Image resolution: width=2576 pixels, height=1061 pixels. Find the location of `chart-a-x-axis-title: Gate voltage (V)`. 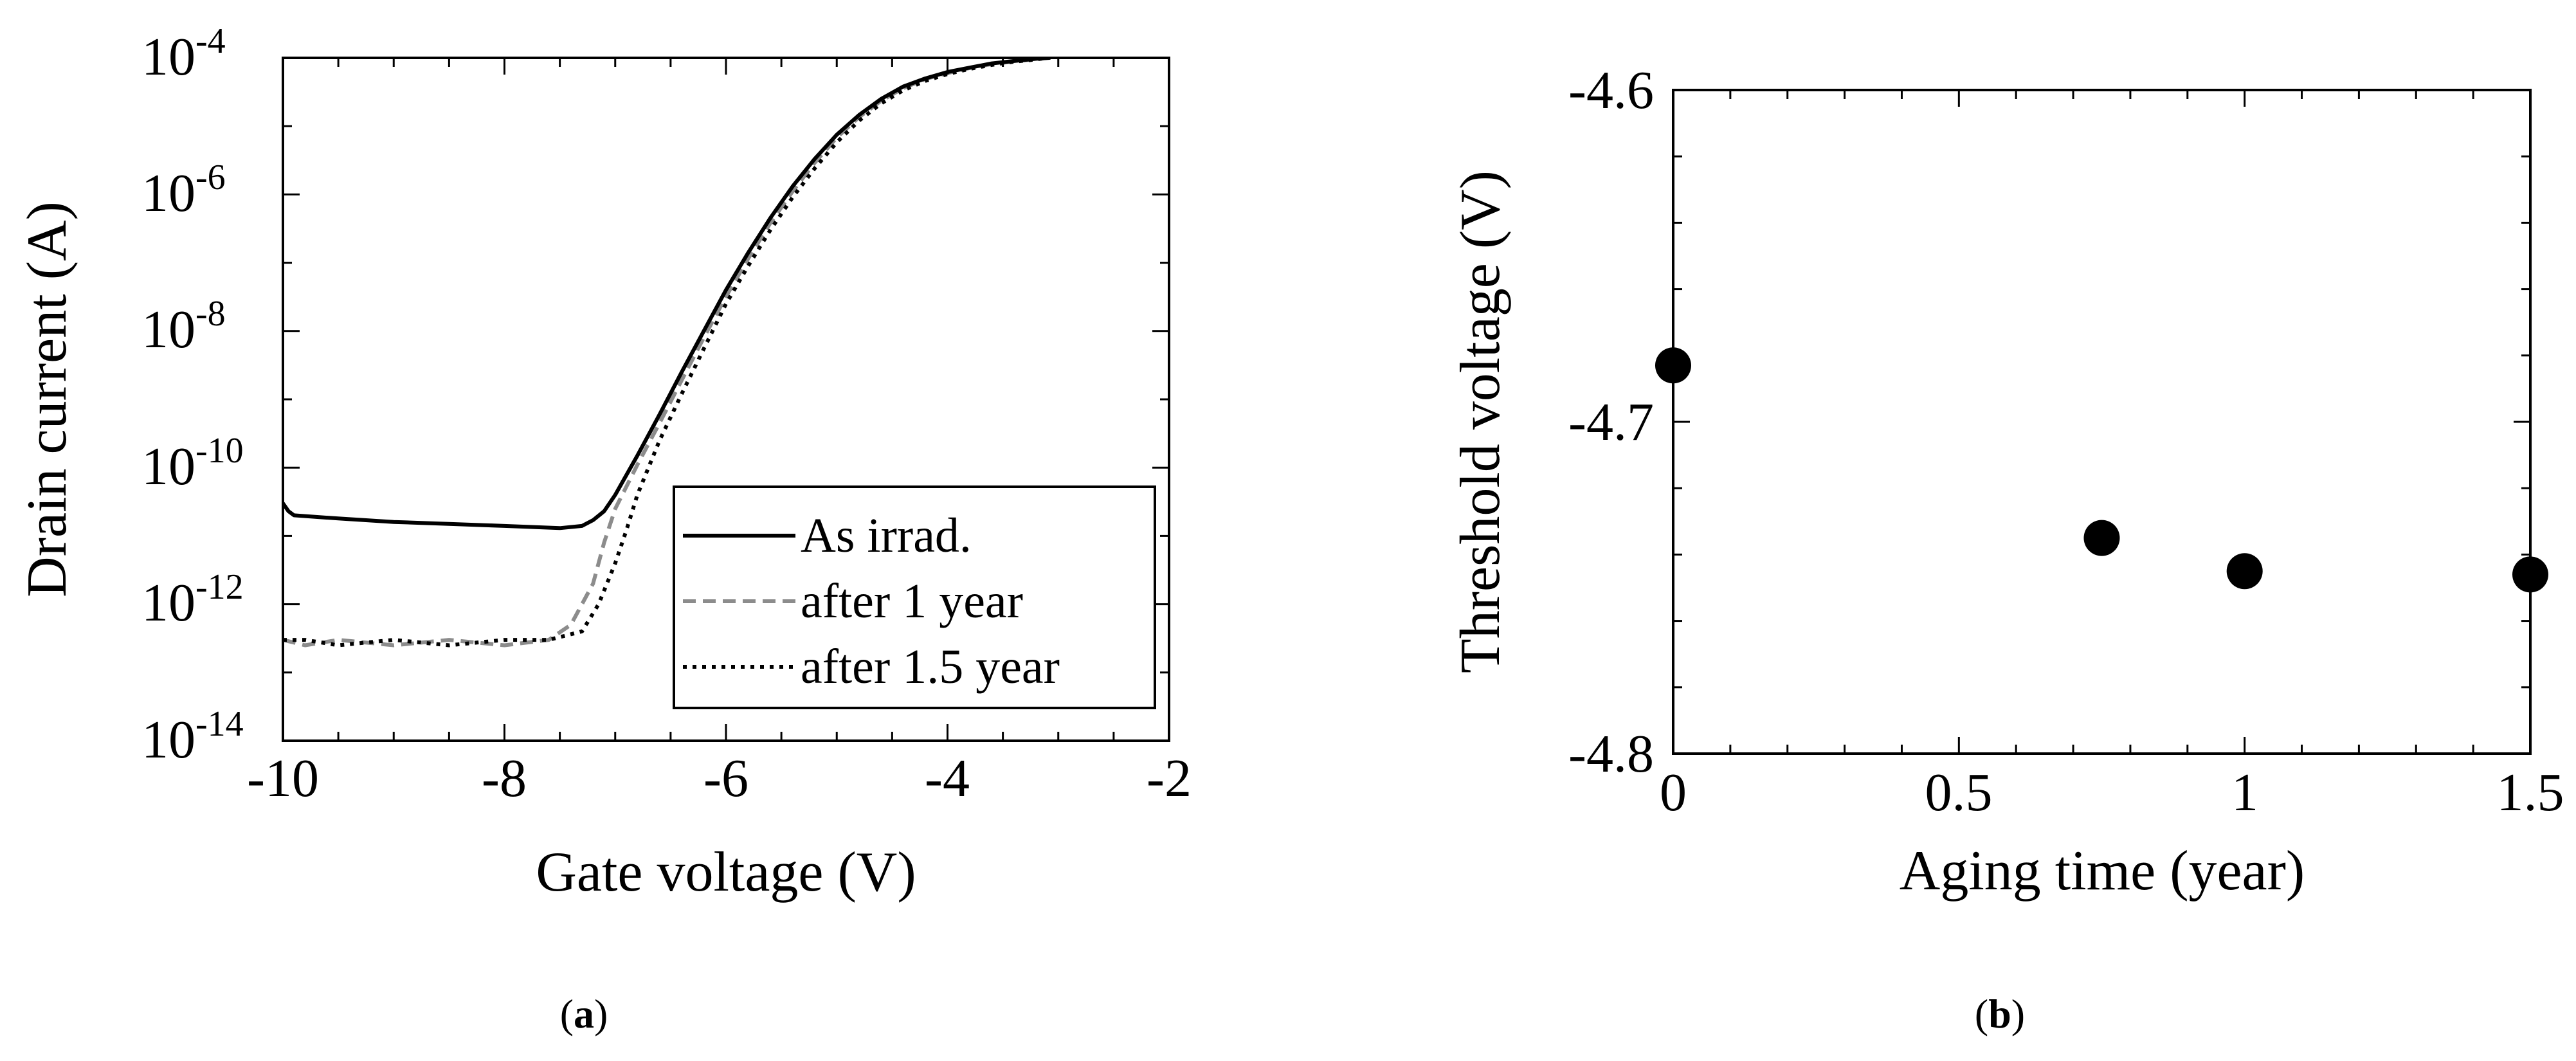

chart-a-x-axis-title: Gate voltage (V) is located at coordinates (726, 872).